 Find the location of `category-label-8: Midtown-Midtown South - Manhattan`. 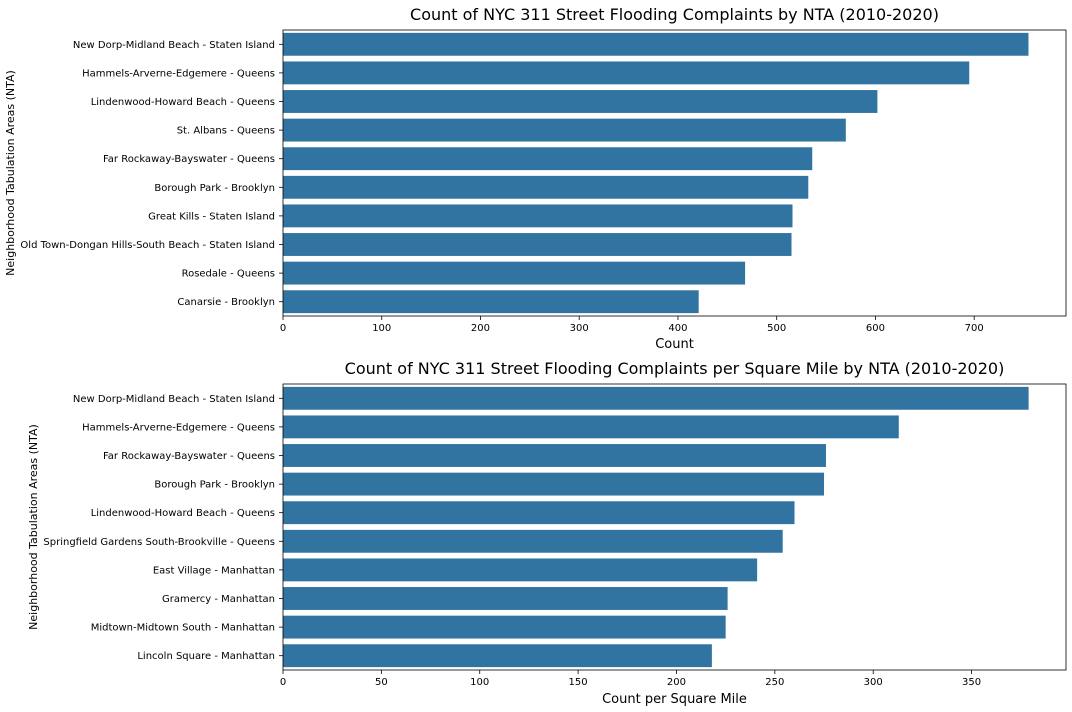

category-label-8: Midtown-Midtown South - Manhattan is located at coordinates (183, 628).